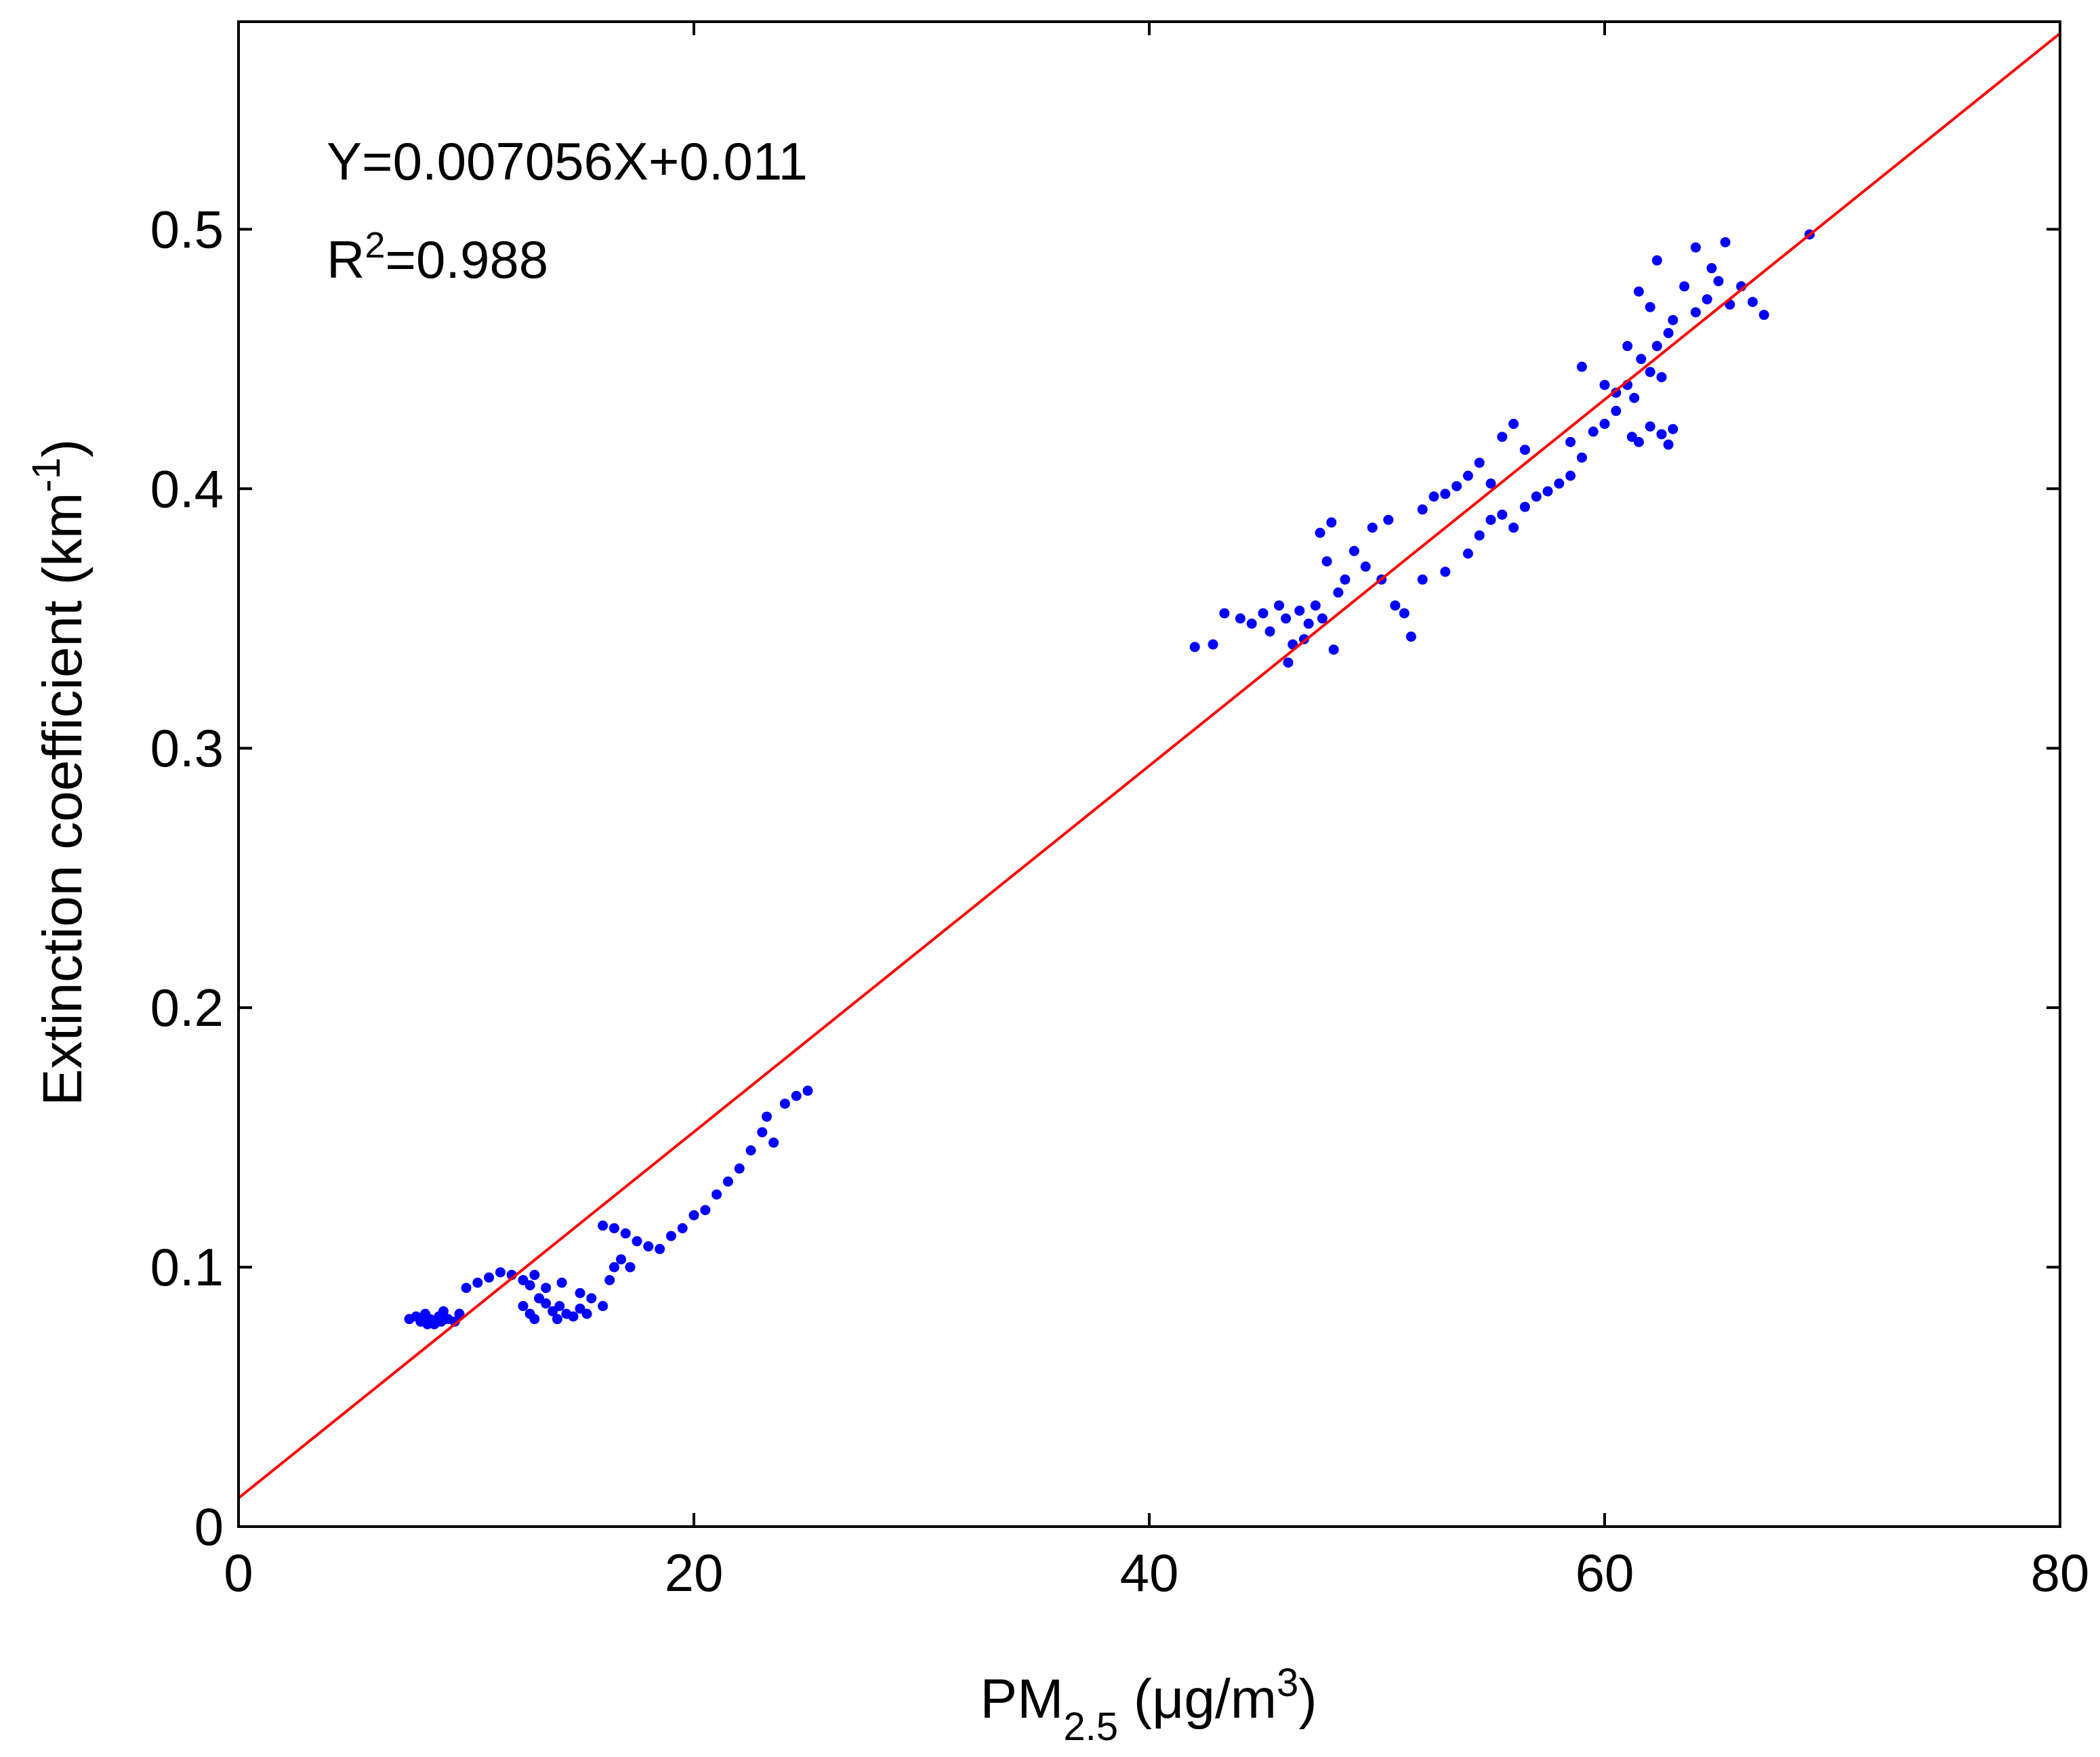 The width and height of the screenshot is (2100, 1757). What do you see at coordinates (466, 259) in the screenshot?
I see `r-squared-value: =0.988` at bounding box center [466, 259].